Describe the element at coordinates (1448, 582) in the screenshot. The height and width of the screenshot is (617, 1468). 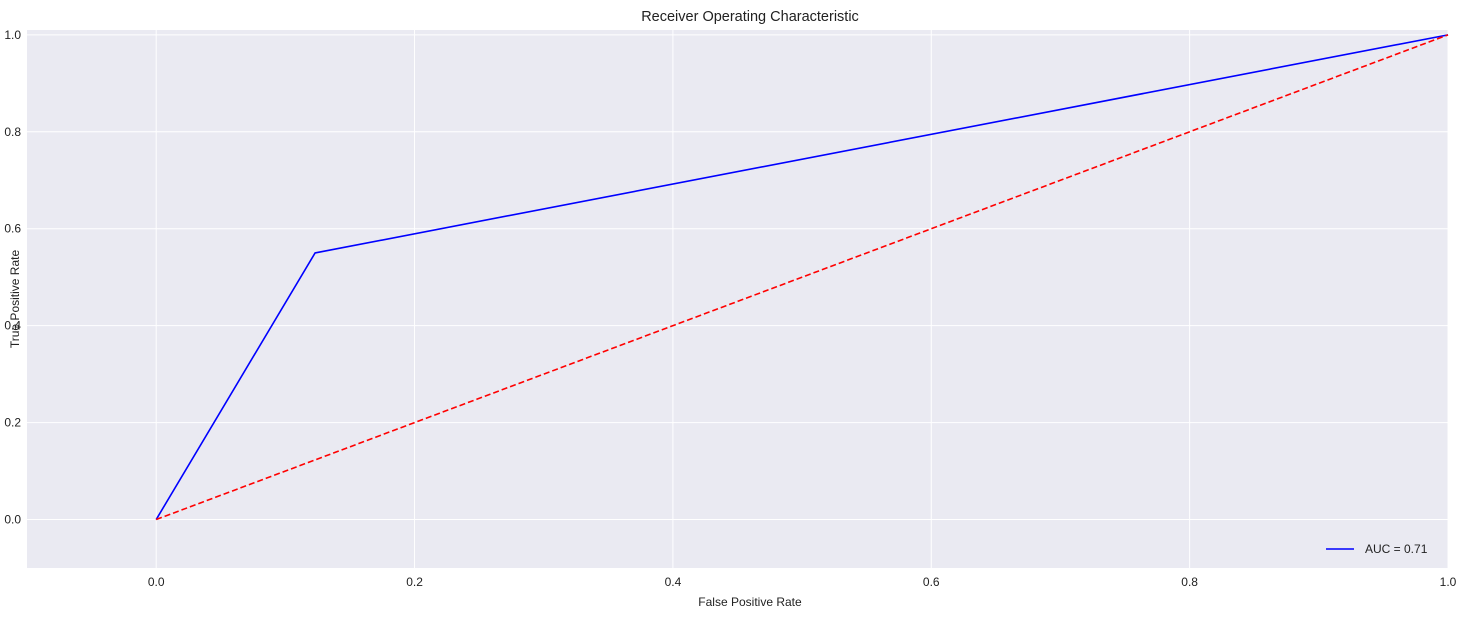
I see `x-tick-label: 1.0` at that location.